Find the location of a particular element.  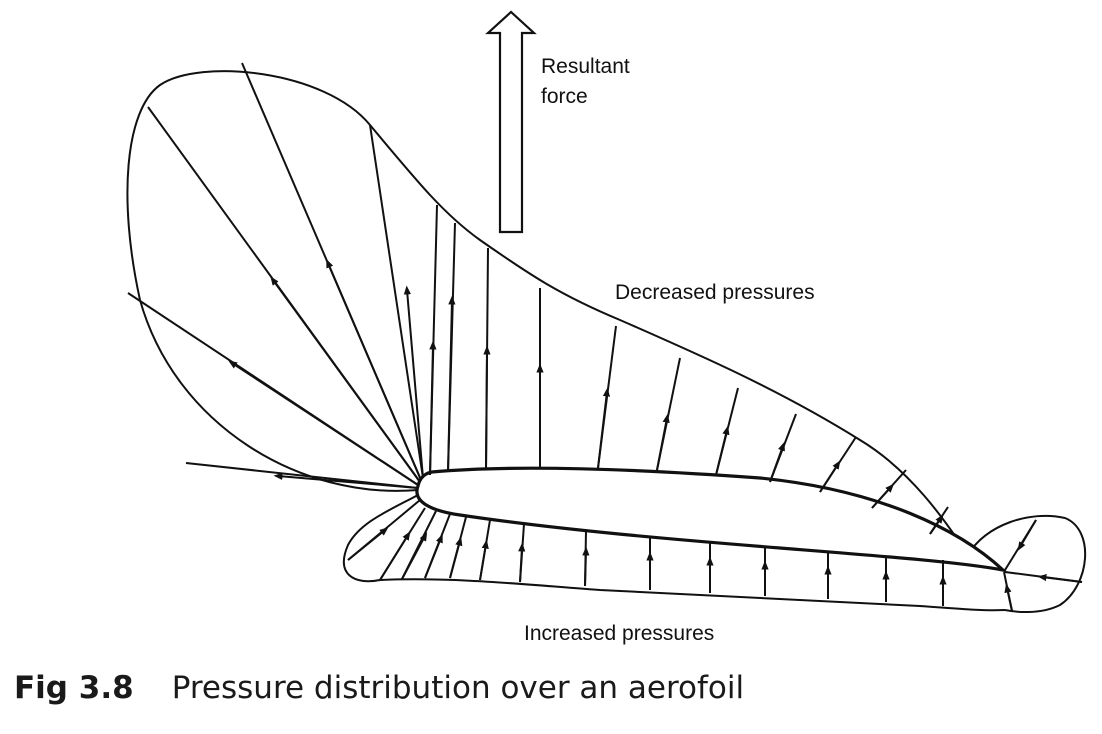

figure-caption-text: Pressure distribution over an aerofoil is located at coordinates (458, 688).